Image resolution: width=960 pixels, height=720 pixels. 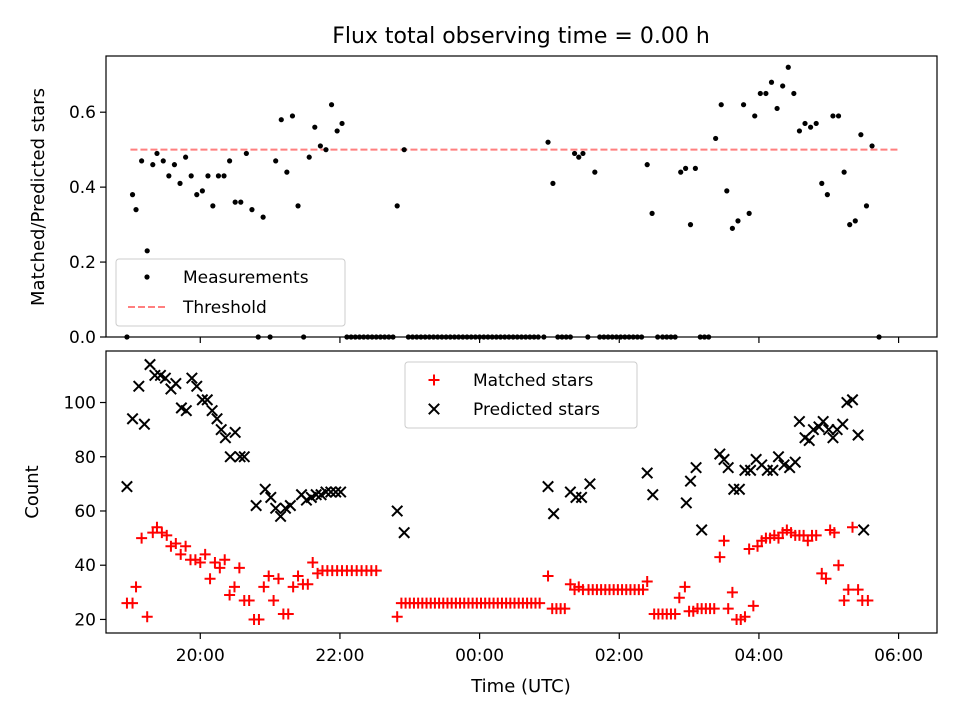 I want to click on legend-marker-measurements, so click(x=147, y=277).